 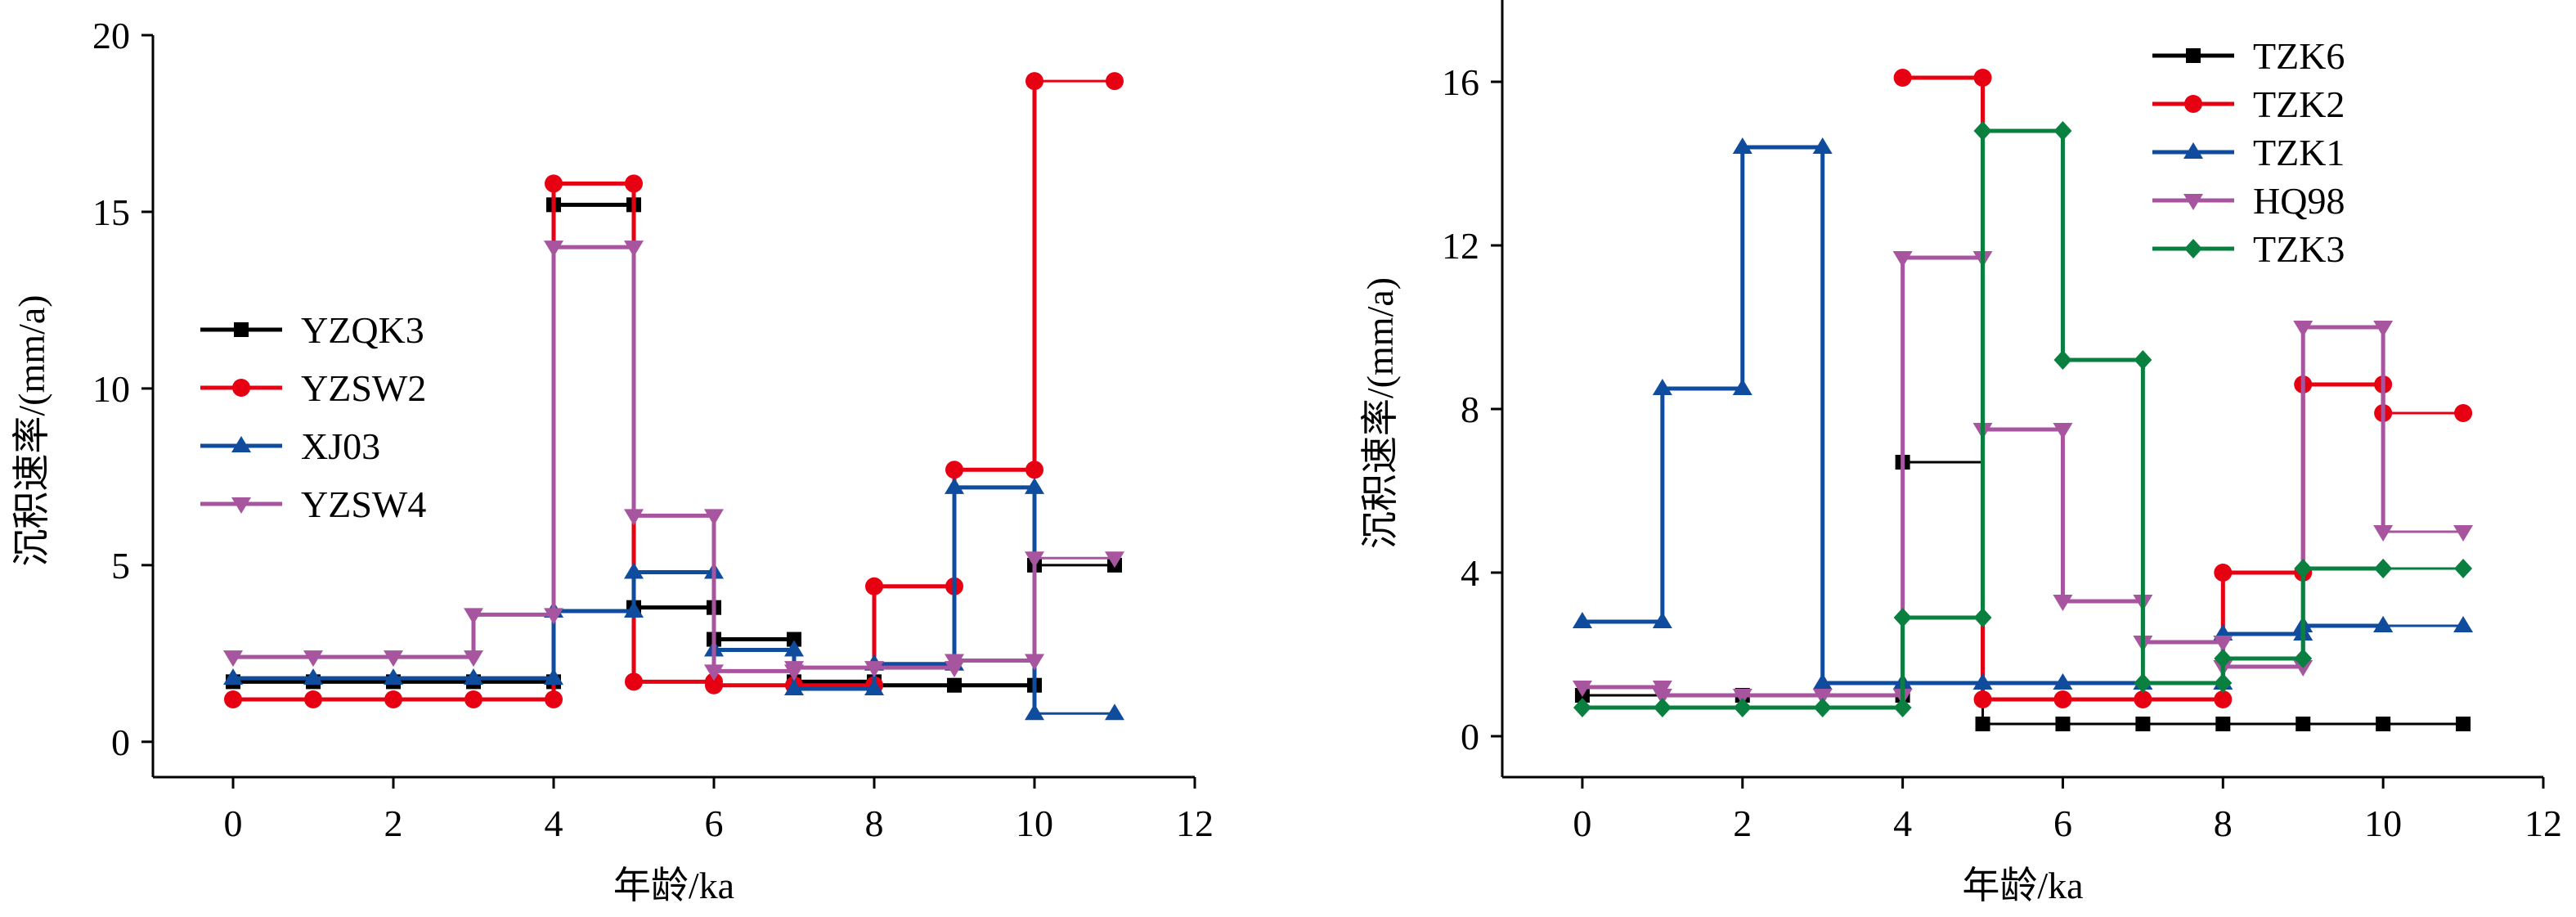 What do you see at coordinates (2022, 593) in the screenshot?
I see `series-tzk6` at bounding box center [2022, 593].